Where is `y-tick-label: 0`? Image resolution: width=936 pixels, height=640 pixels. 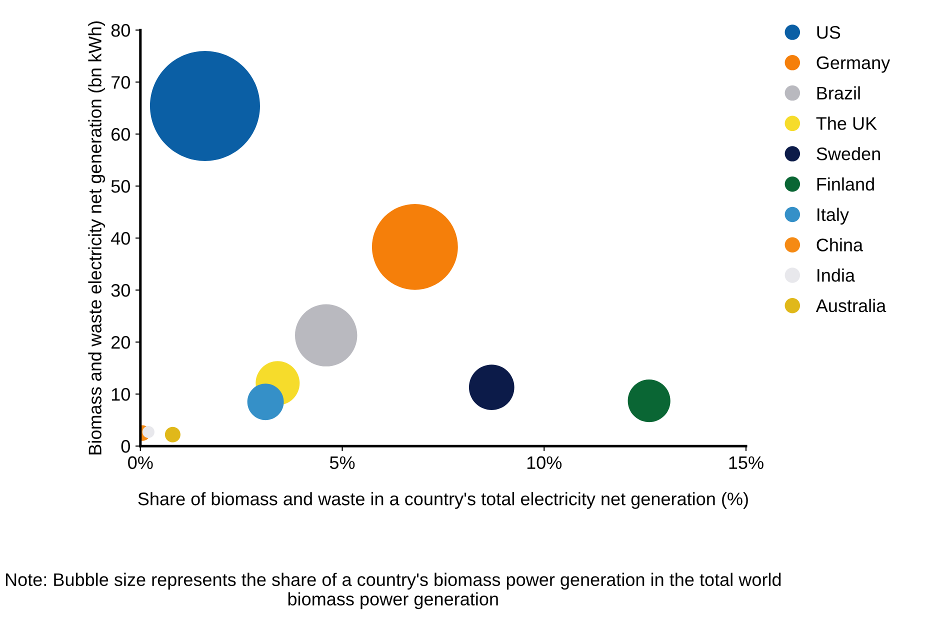 y-tick-label: 0 is located at coordinates (125, 446).